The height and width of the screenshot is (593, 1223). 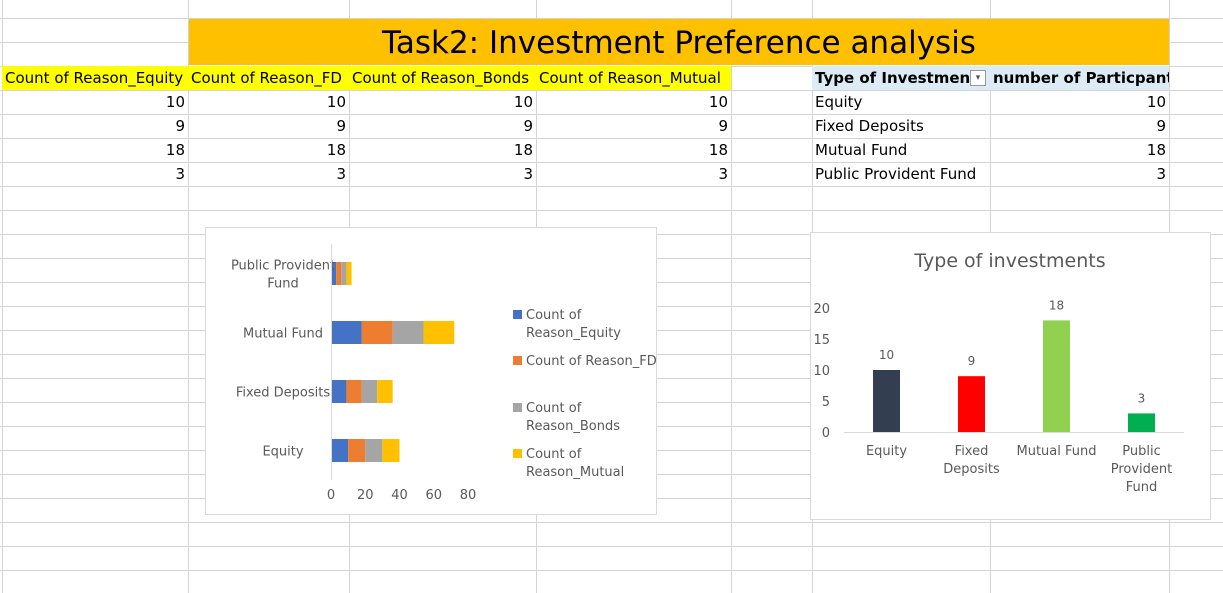 I want to click on x-tick-label: 40, so click(x=399, y=495).